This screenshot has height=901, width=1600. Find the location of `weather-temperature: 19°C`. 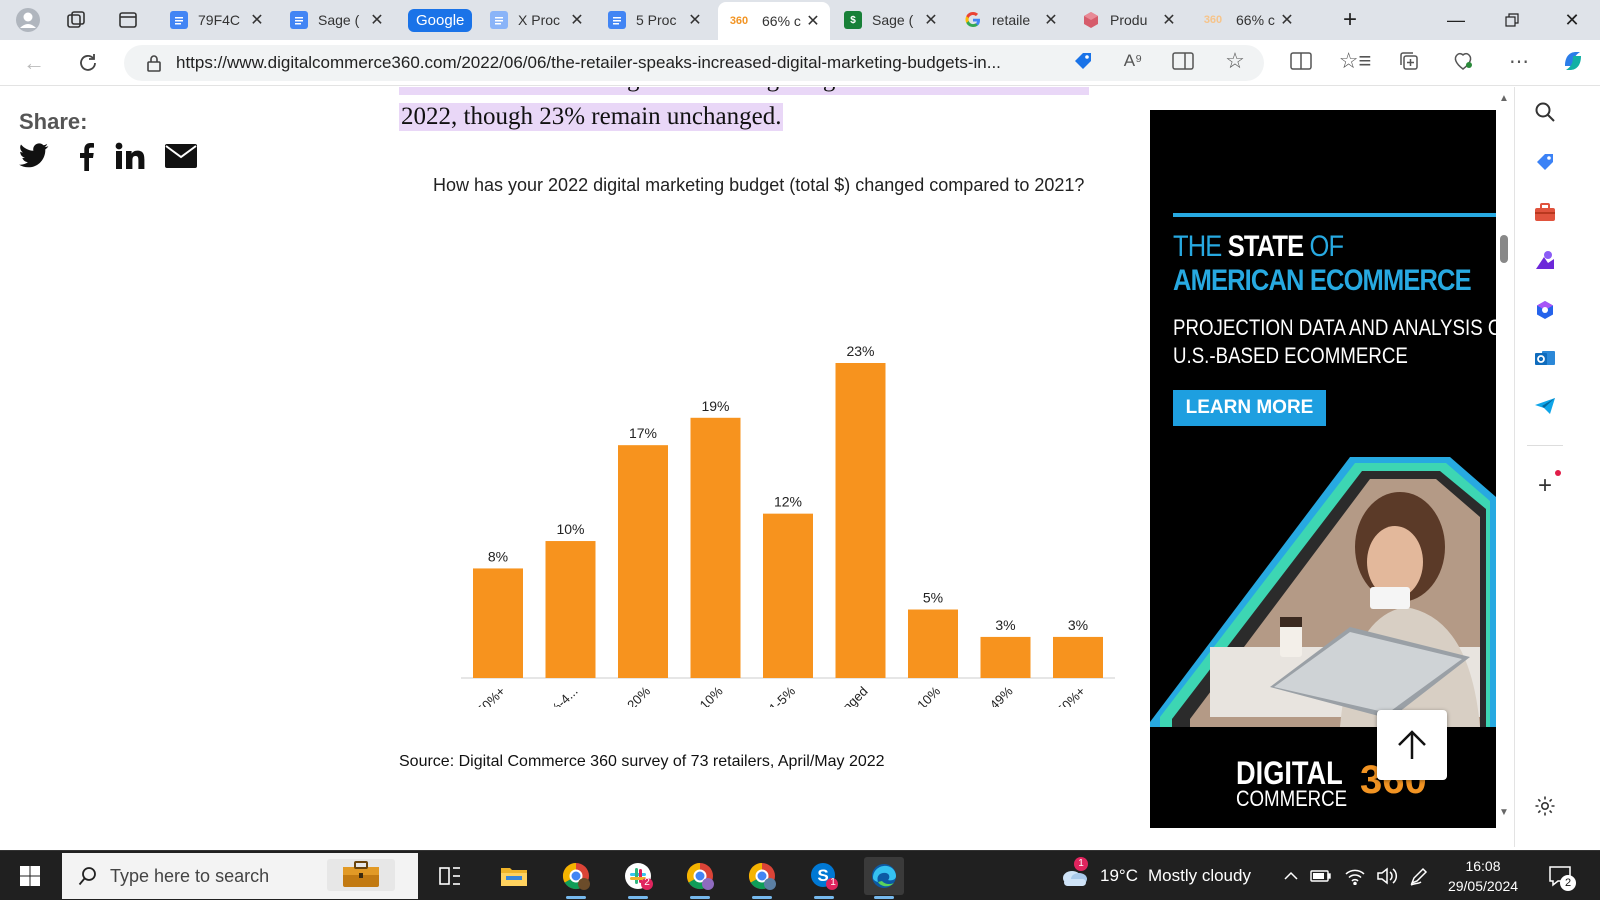

weather-temperature: 19°C is located at coordinates (1119, 875).